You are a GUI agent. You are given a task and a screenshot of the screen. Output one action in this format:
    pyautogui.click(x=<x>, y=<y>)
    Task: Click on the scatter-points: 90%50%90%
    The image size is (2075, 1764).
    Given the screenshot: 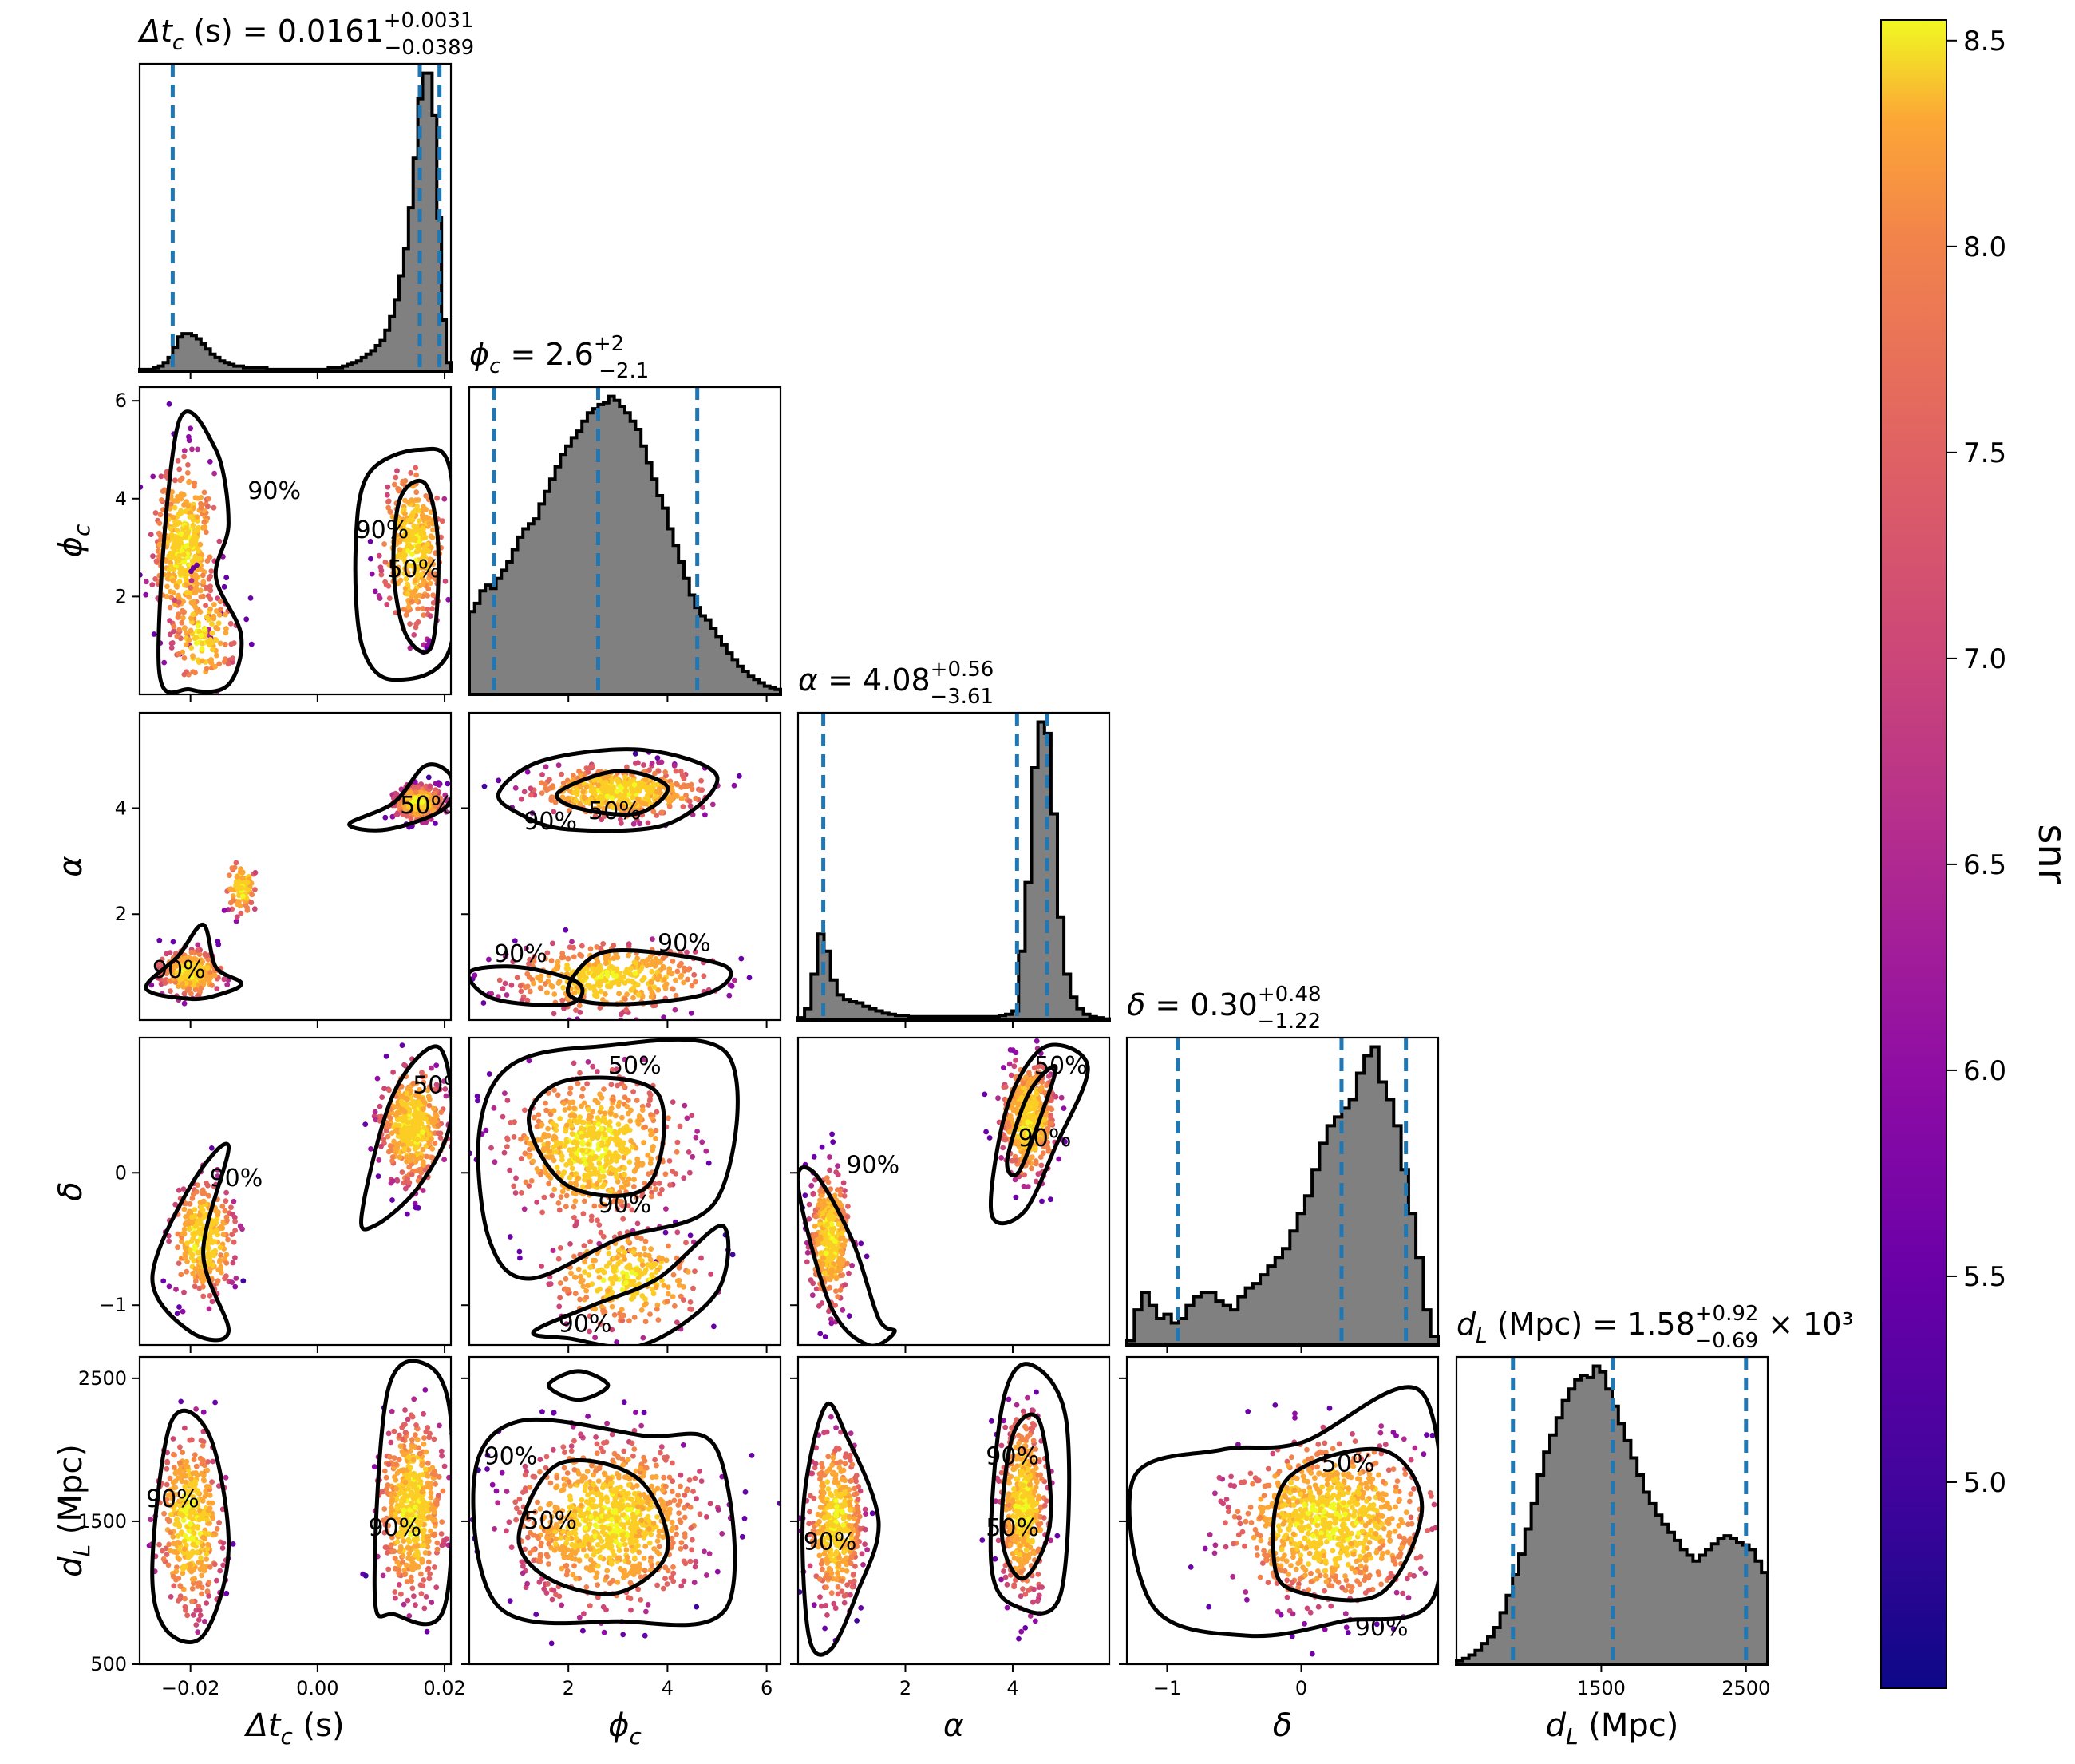 What is the action you would take?
    pyautogui.click(x=604, y=1191)
    